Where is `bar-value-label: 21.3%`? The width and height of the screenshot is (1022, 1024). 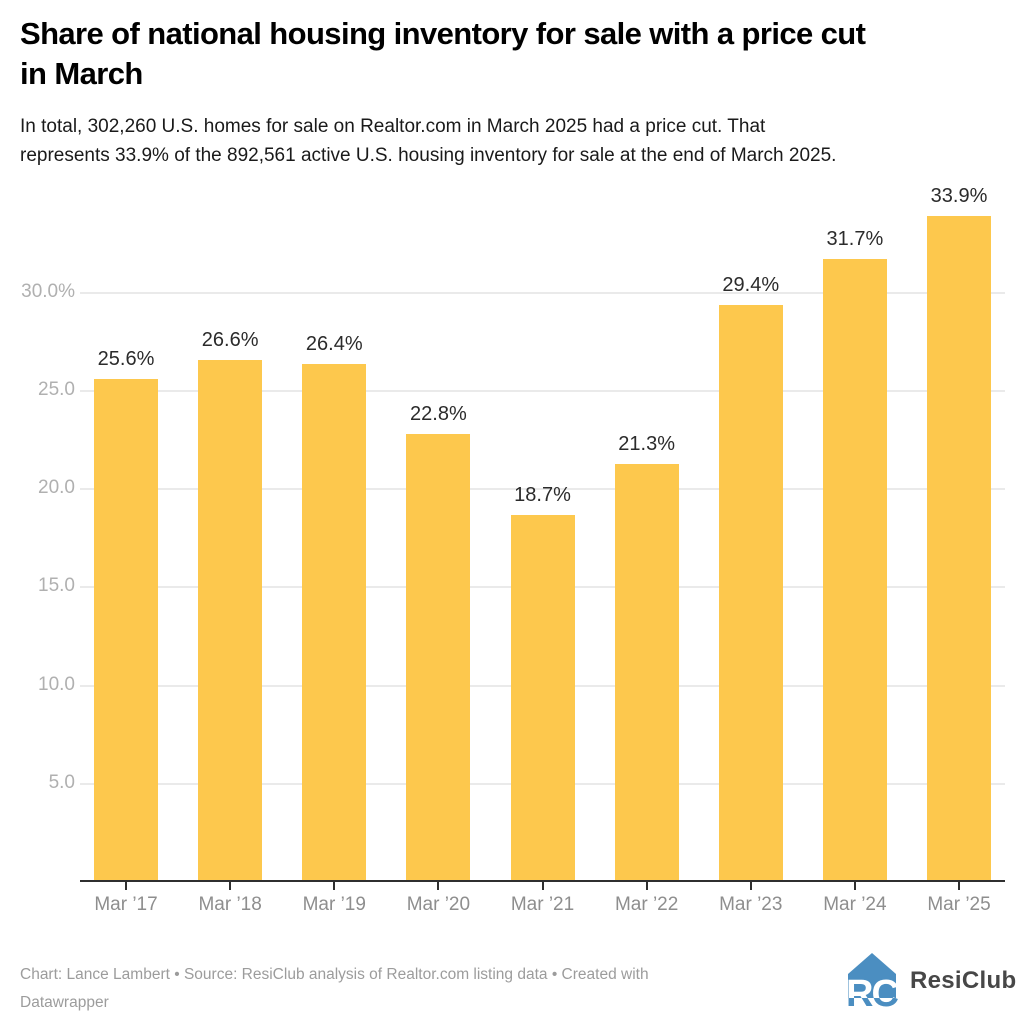
bar-value-label: 21.3% is located at coordinates (646, 443).